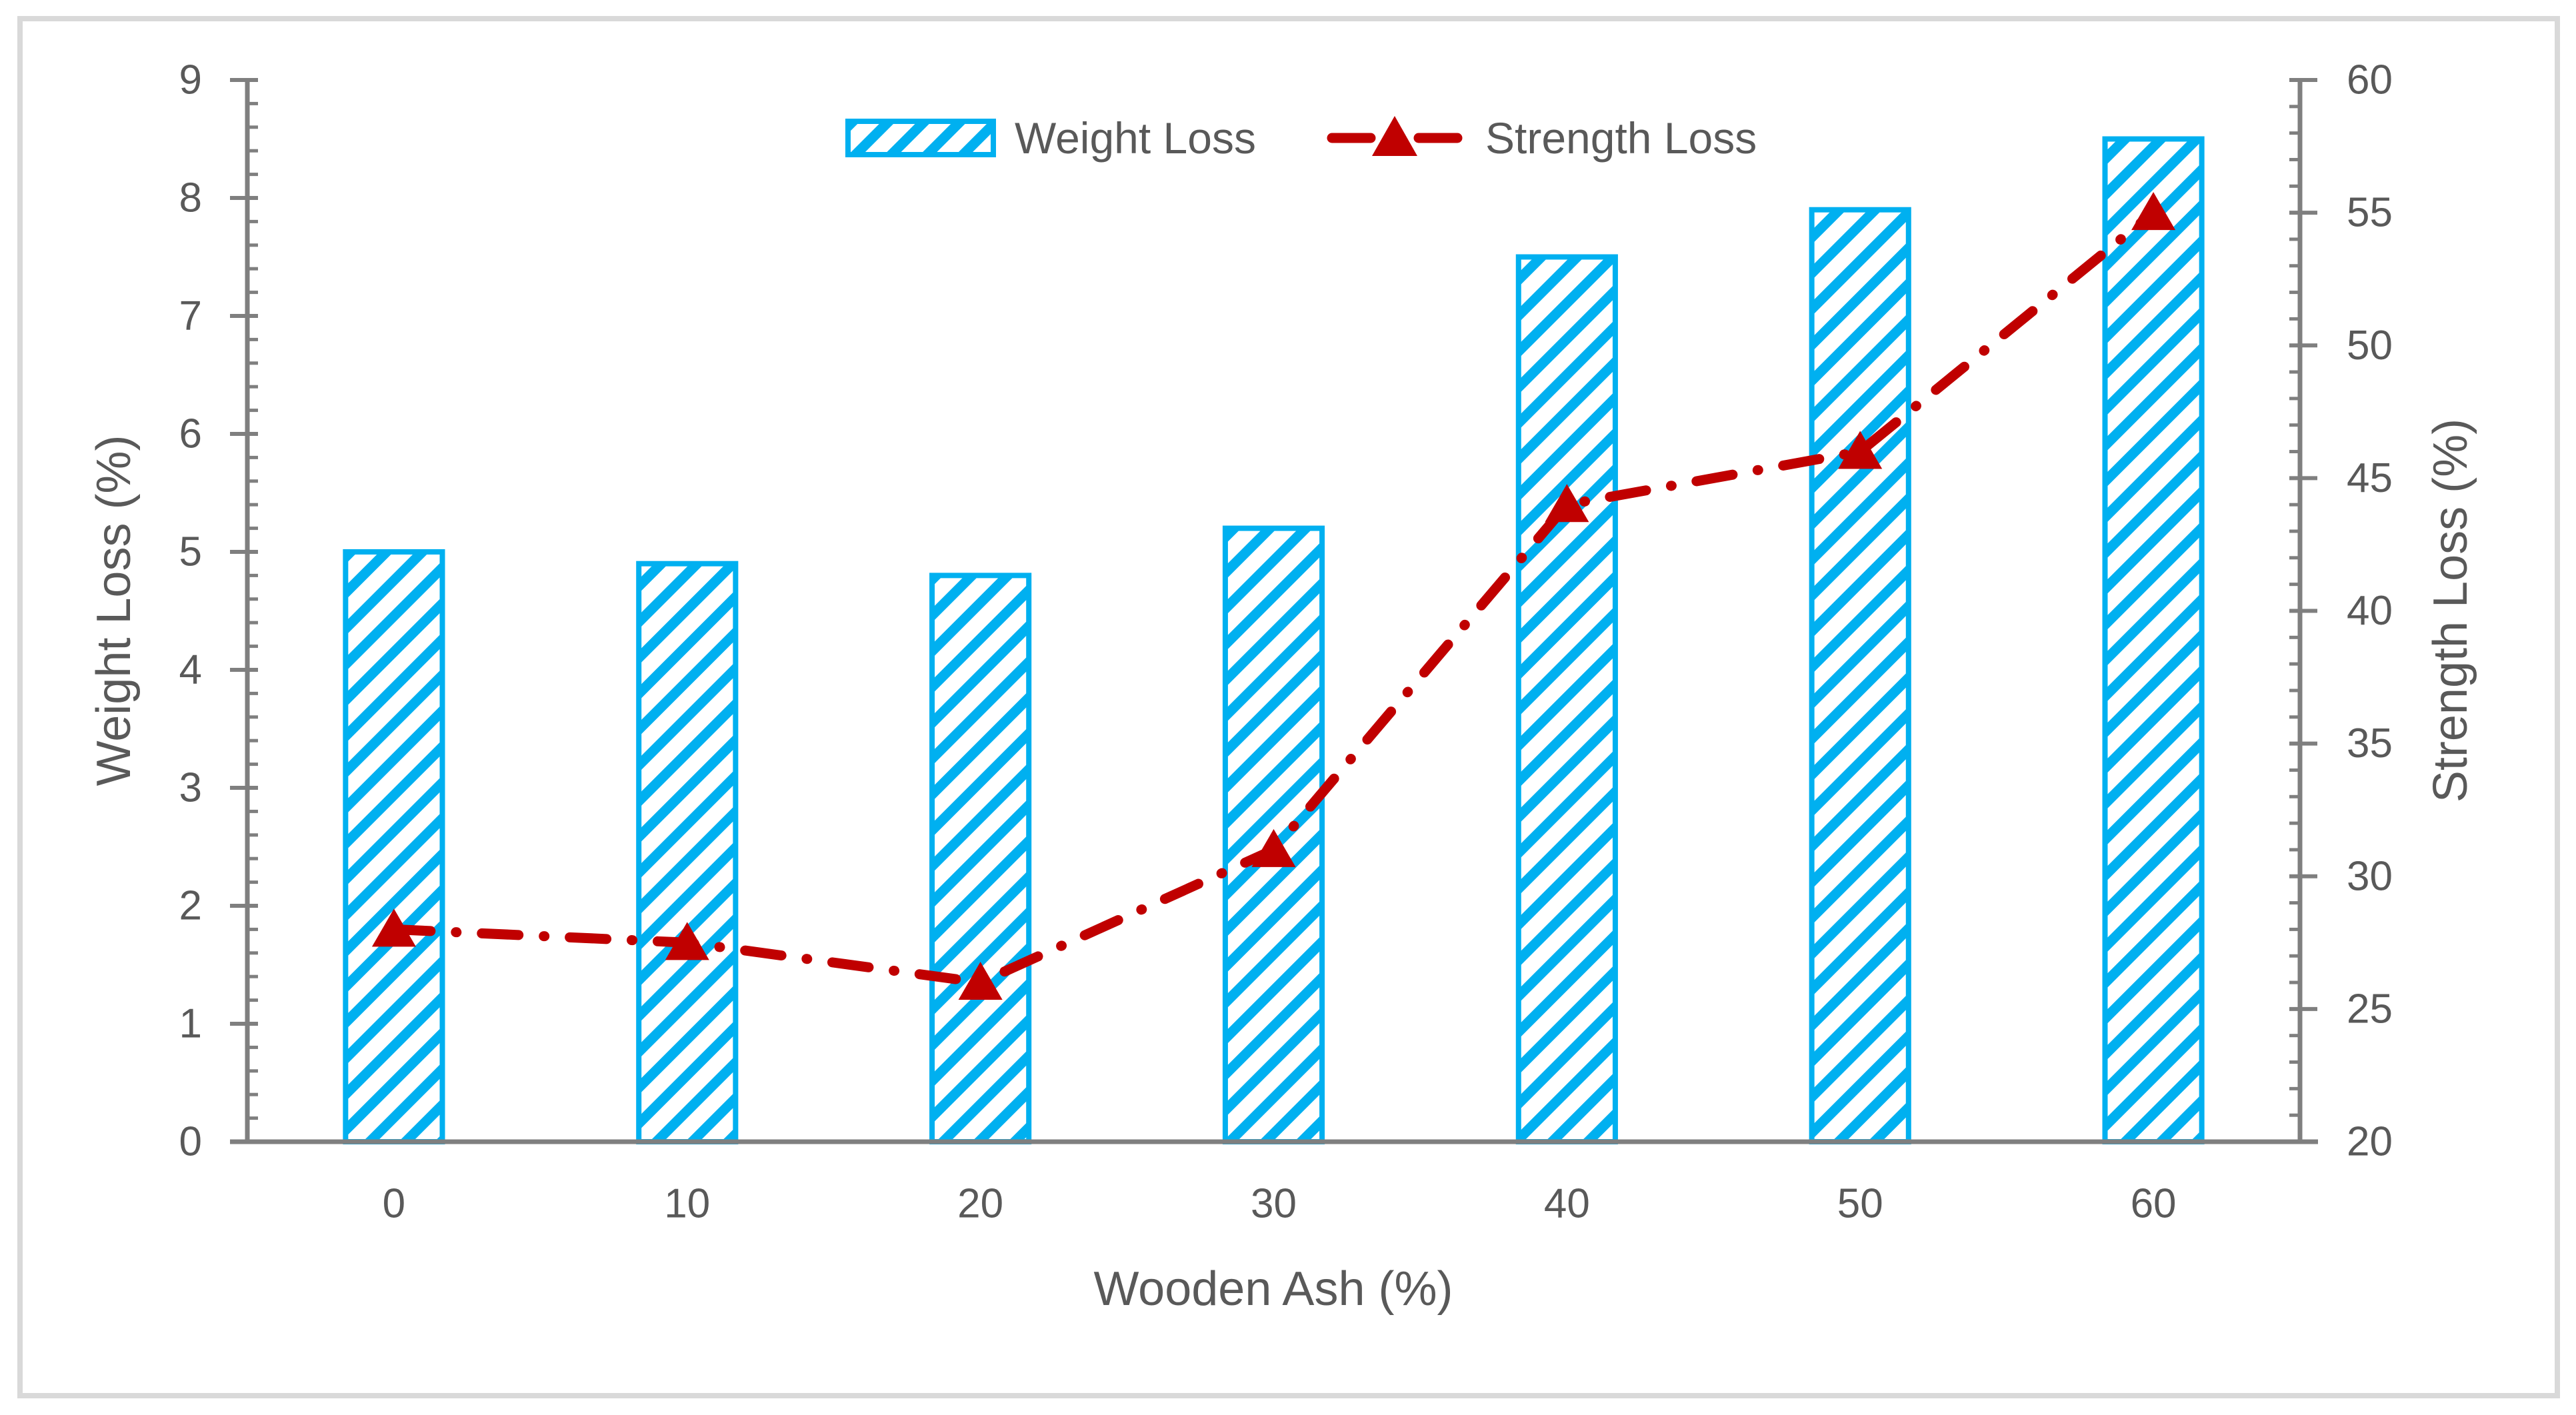  What do you see at coordinates (2370, 346) in the screenshot?
I see `y-right-tick-label: 50` at bounding box center [2370, 346].